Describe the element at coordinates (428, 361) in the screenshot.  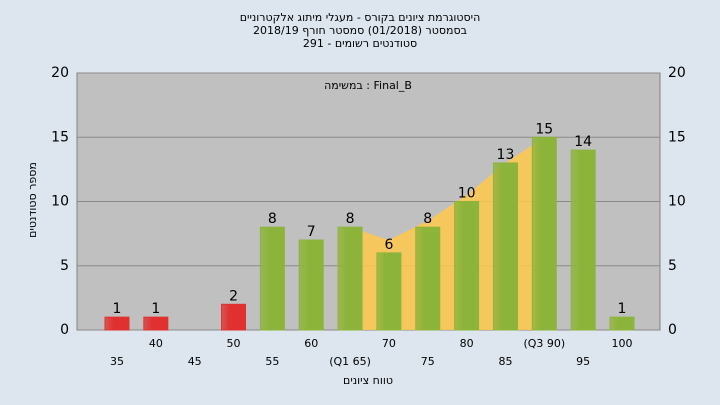
I see `x-tick-label: 75` at that location.